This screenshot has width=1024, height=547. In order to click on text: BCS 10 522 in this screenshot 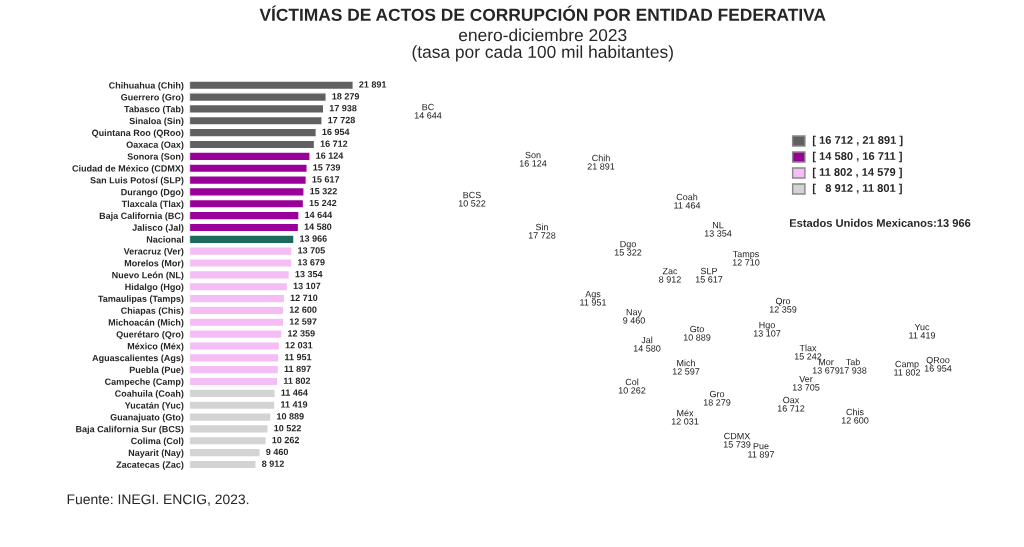, I will do `click(472, 199)`.